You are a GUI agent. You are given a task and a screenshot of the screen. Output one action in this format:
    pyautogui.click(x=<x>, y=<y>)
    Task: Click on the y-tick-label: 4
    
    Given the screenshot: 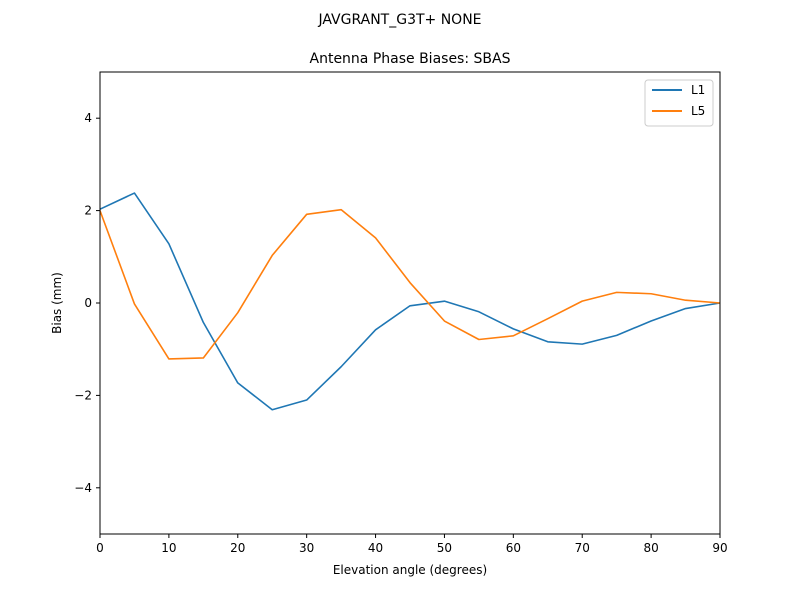 What is the action you would take?
    pyautogui.click(x=88, y=118)
    